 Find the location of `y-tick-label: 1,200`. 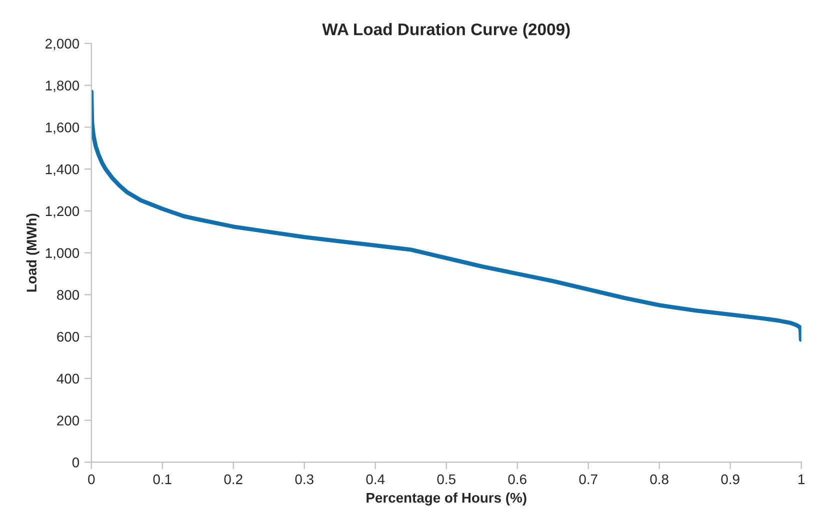

y-tick-label: 1,200 is located at coordinates (63, 212).